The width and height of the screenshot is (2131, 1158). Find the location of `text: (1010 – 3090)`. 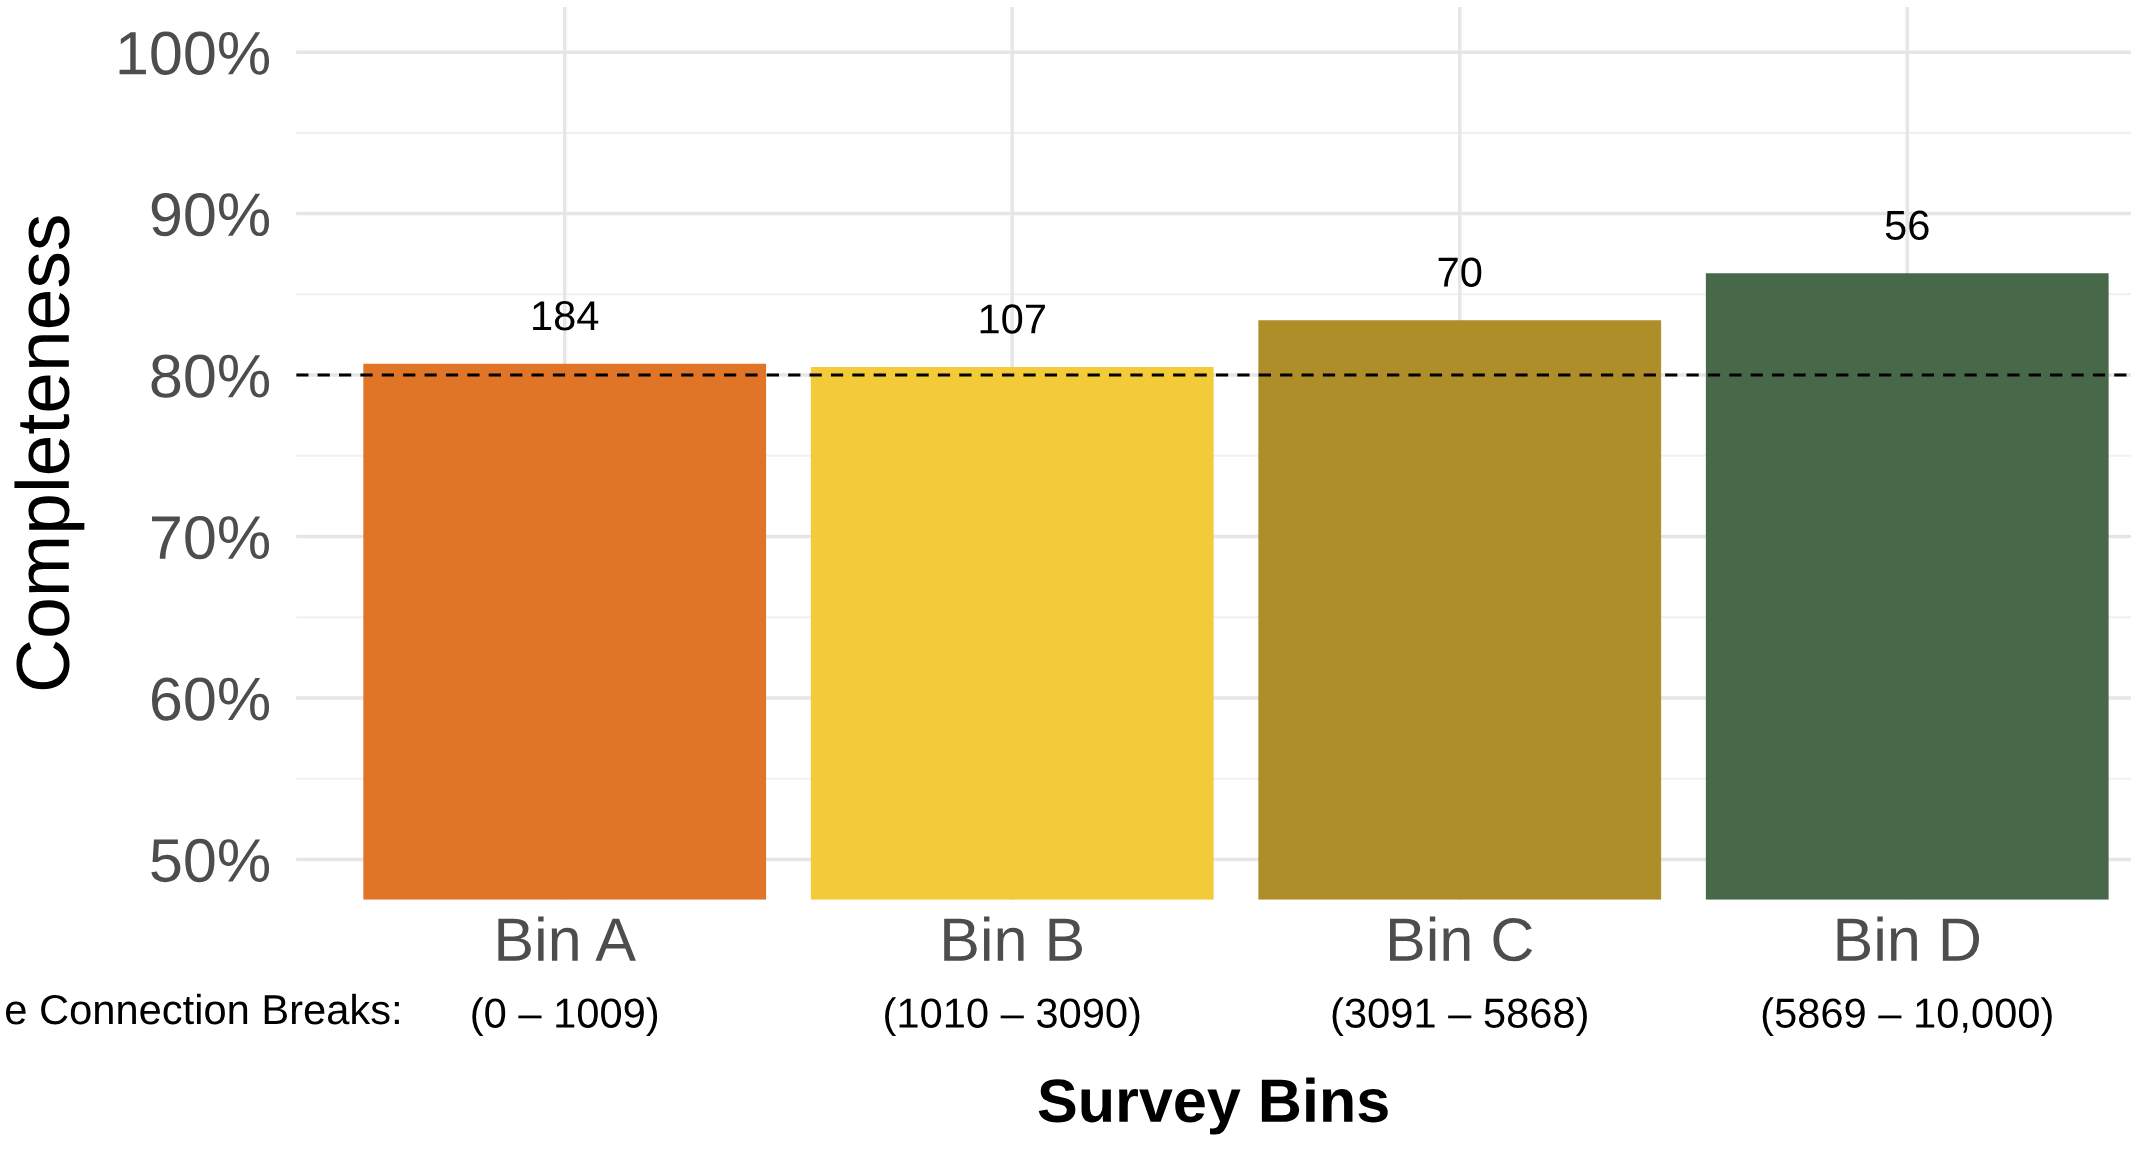

text: (1010 – 3090) is located at coordinates (1012, 1017).